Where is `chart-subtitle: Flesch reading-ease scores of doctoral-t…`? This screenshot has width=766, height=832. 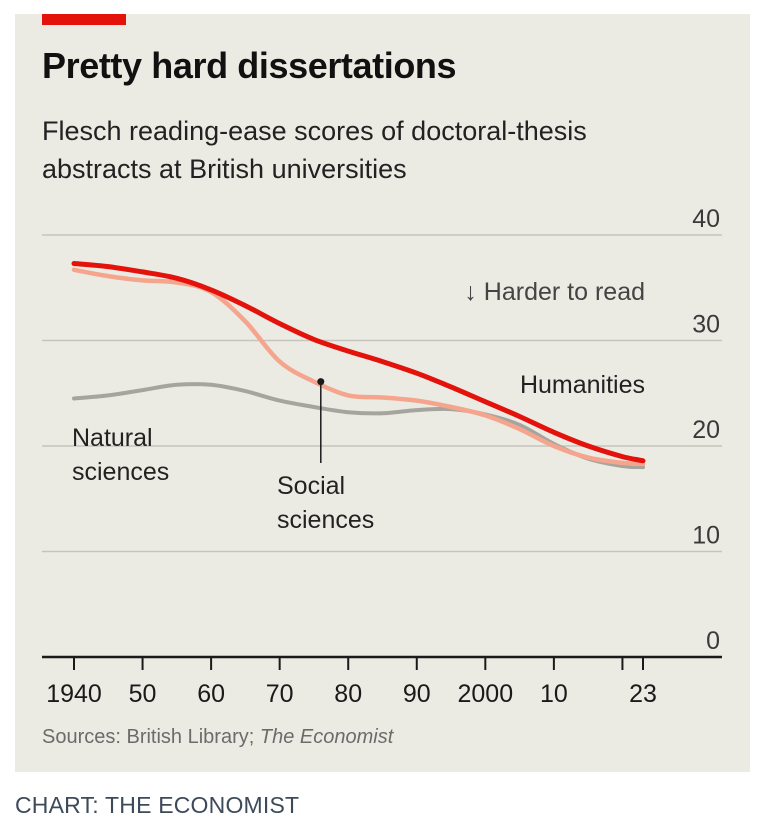 chart-subtitle: Flesch reading-ease scores of doctoral-t… is located at coordinates (314, 150).